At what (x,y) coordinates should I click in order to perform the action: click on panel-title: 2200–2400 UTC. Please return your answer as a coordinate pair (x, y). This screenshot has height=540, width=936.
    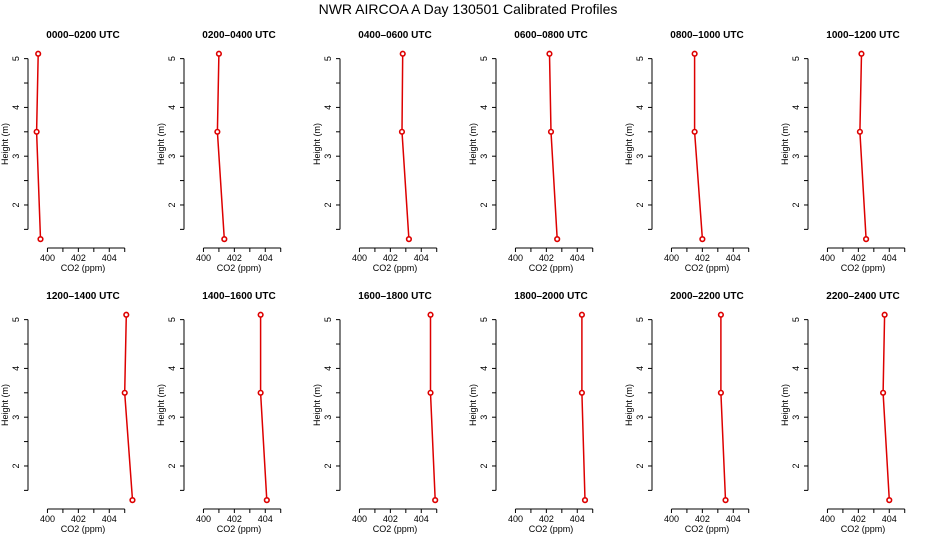
    Looking at the image, I should click on (862, 296).